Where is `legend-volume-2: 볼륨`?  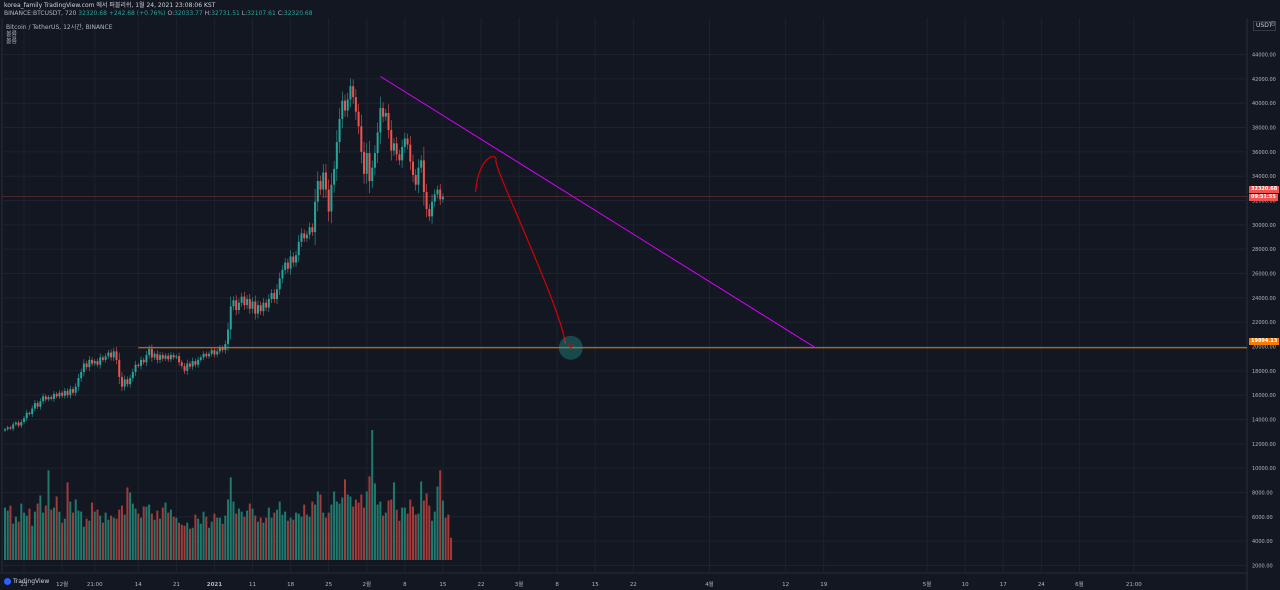
legend-volume-2: 볼륨 is located at coordinates (12, 41).